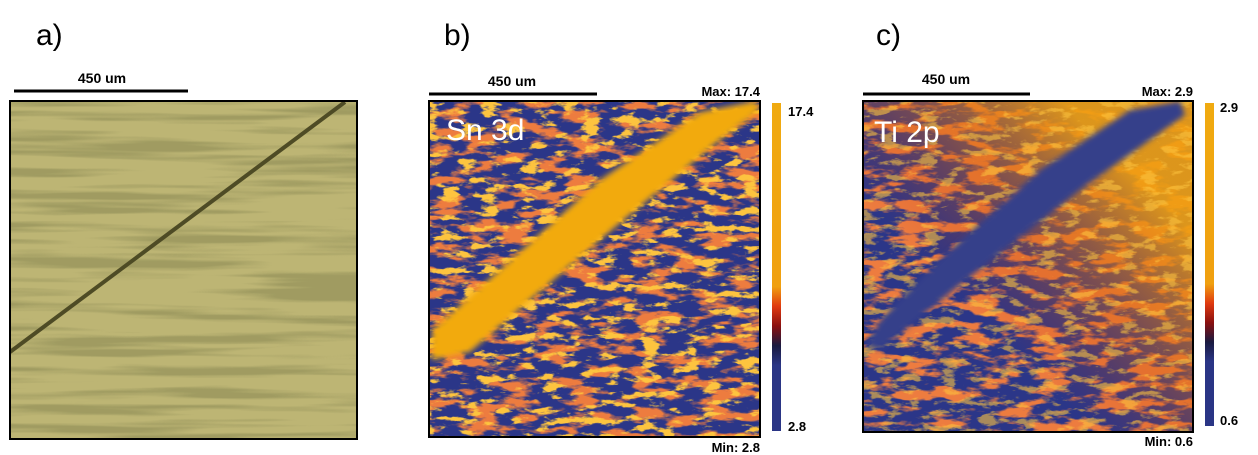 The image size is (1258, 455). Describe the element at coordinates (888, 35) in the screenshot. I see `panel-label: c)` at that location.